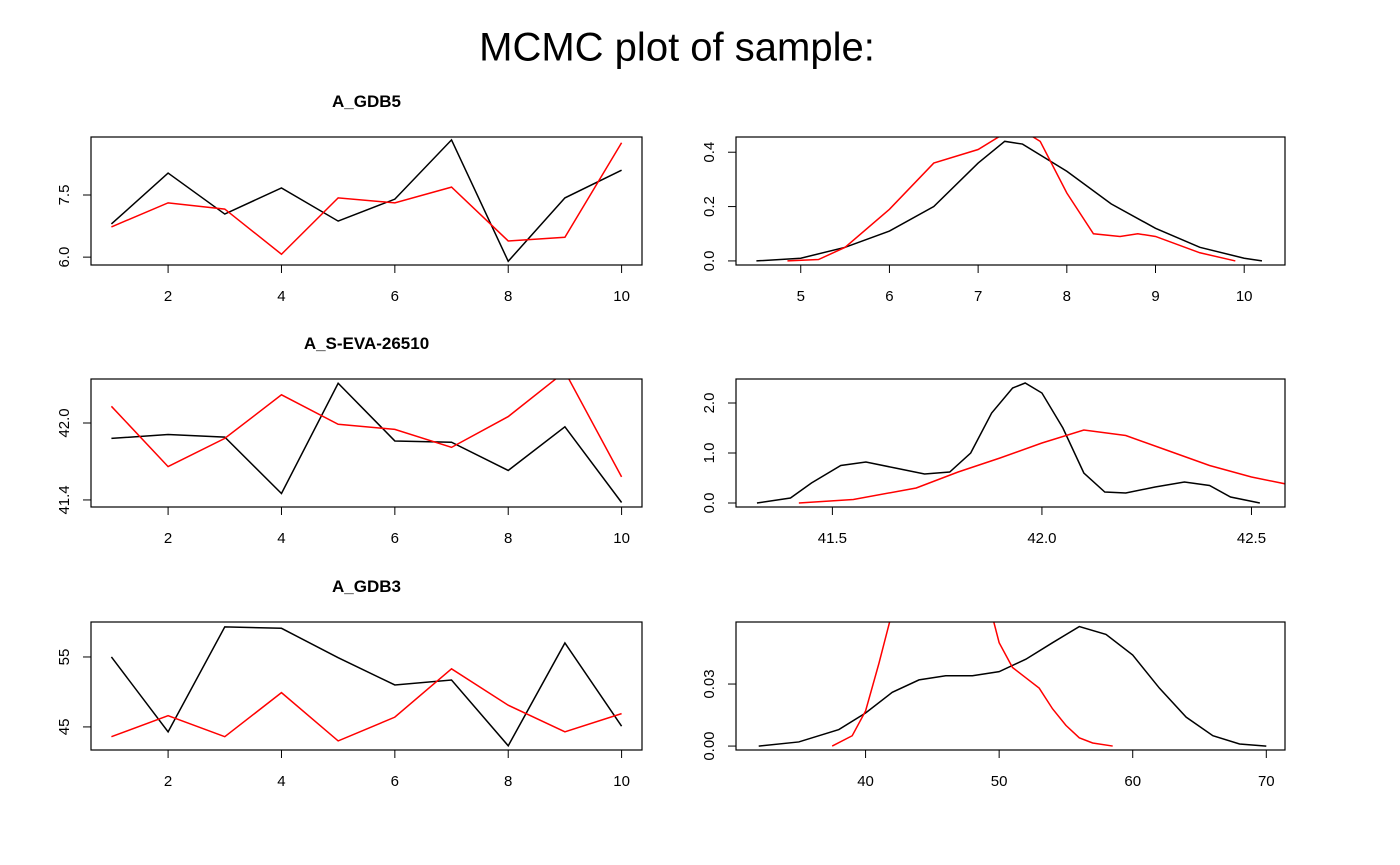 This screenshot has width=1400, height=865. I want to click on y-tick-label: 41.4, so click(64, 499).